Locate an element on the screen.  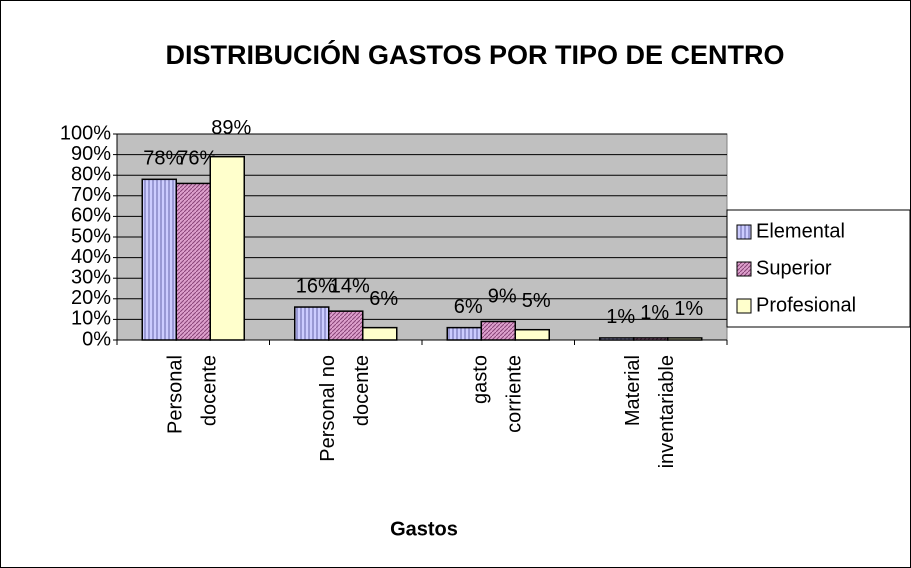
value-label: 14% is located at coordinates (350, 286).